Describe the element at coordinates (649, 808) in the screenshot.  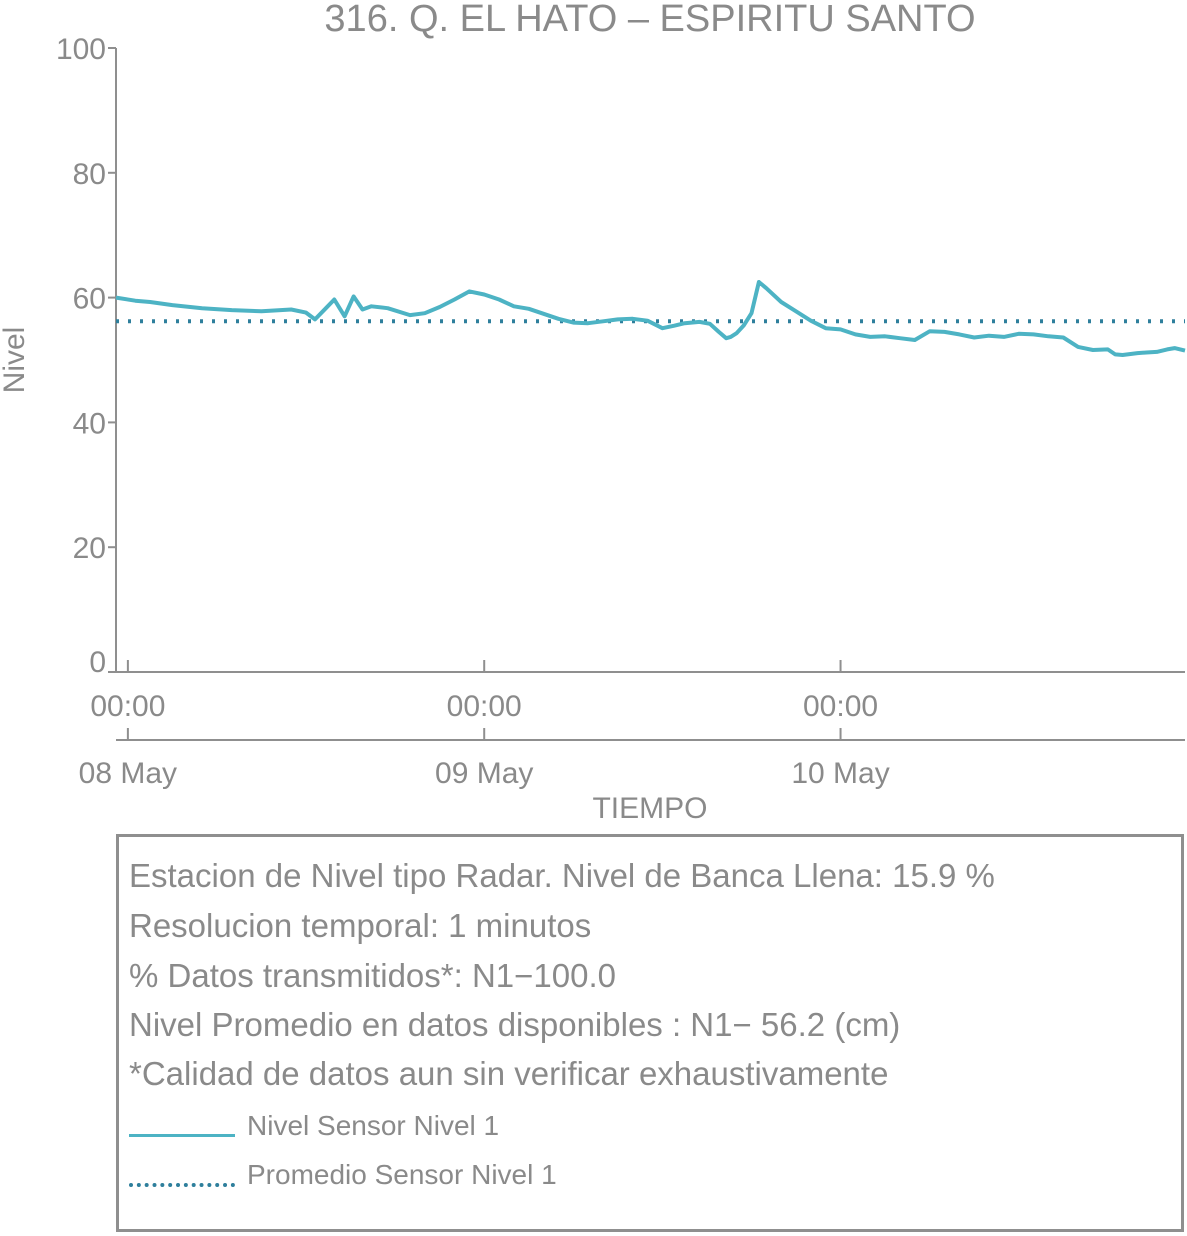
I see `x-axis-label: TIEMPO` at that location.